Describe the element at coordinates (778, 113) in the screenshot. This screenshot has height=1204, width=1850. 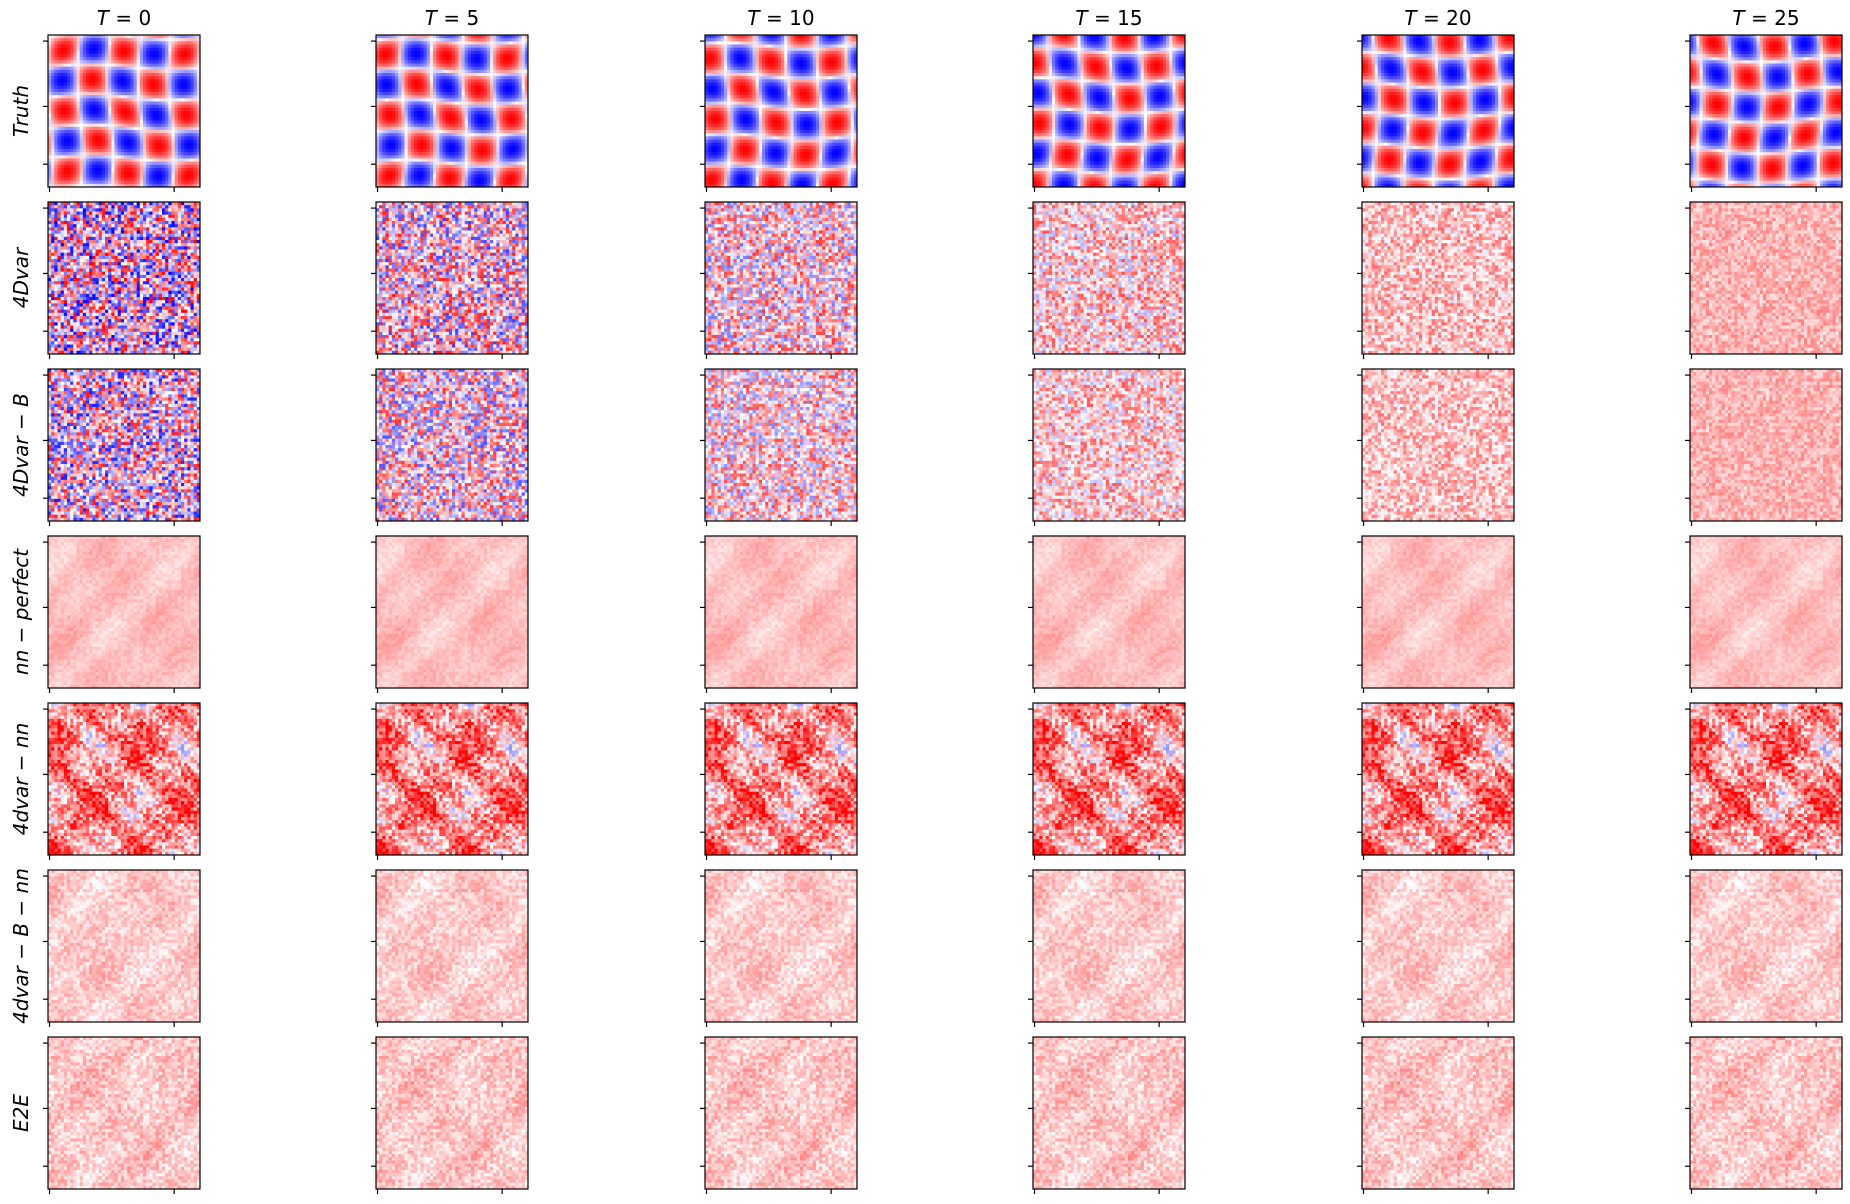
I see `panel-r0-c2` at that location.